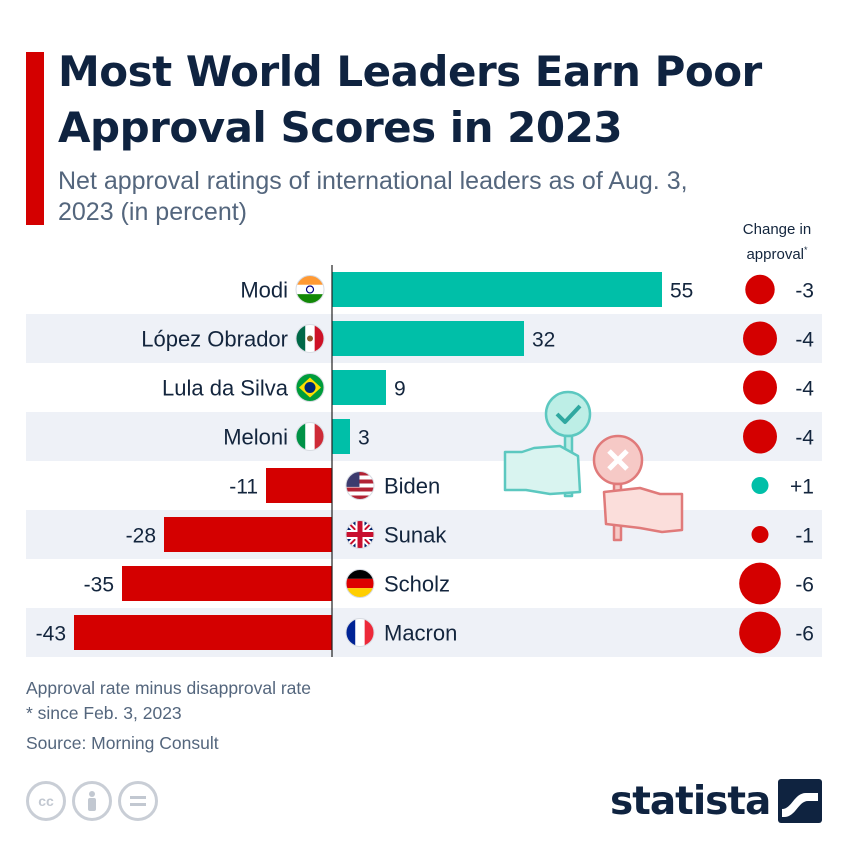 This screenshot has width=848, height=848. Describe the element at coordinates (518, 436) in the screenshot. I see `bar-row: 3 Meloni -4` at that location.